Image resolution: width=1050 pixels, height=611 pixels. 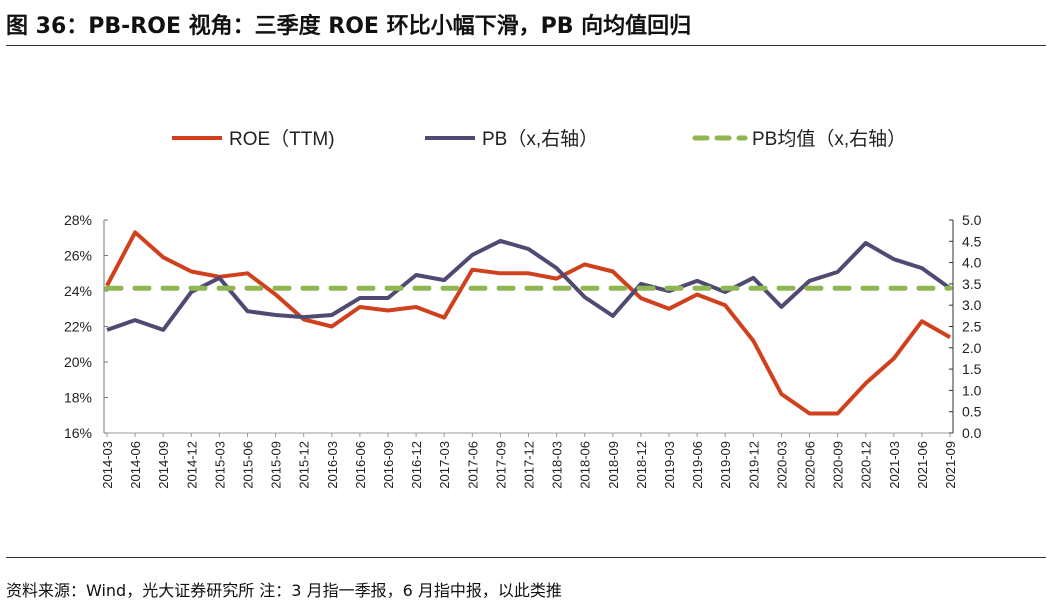 What do you see at coordinates (972, 284) in the screenshot?
I see `right-tick-label: 3.5` at bounding box center [972, 284].